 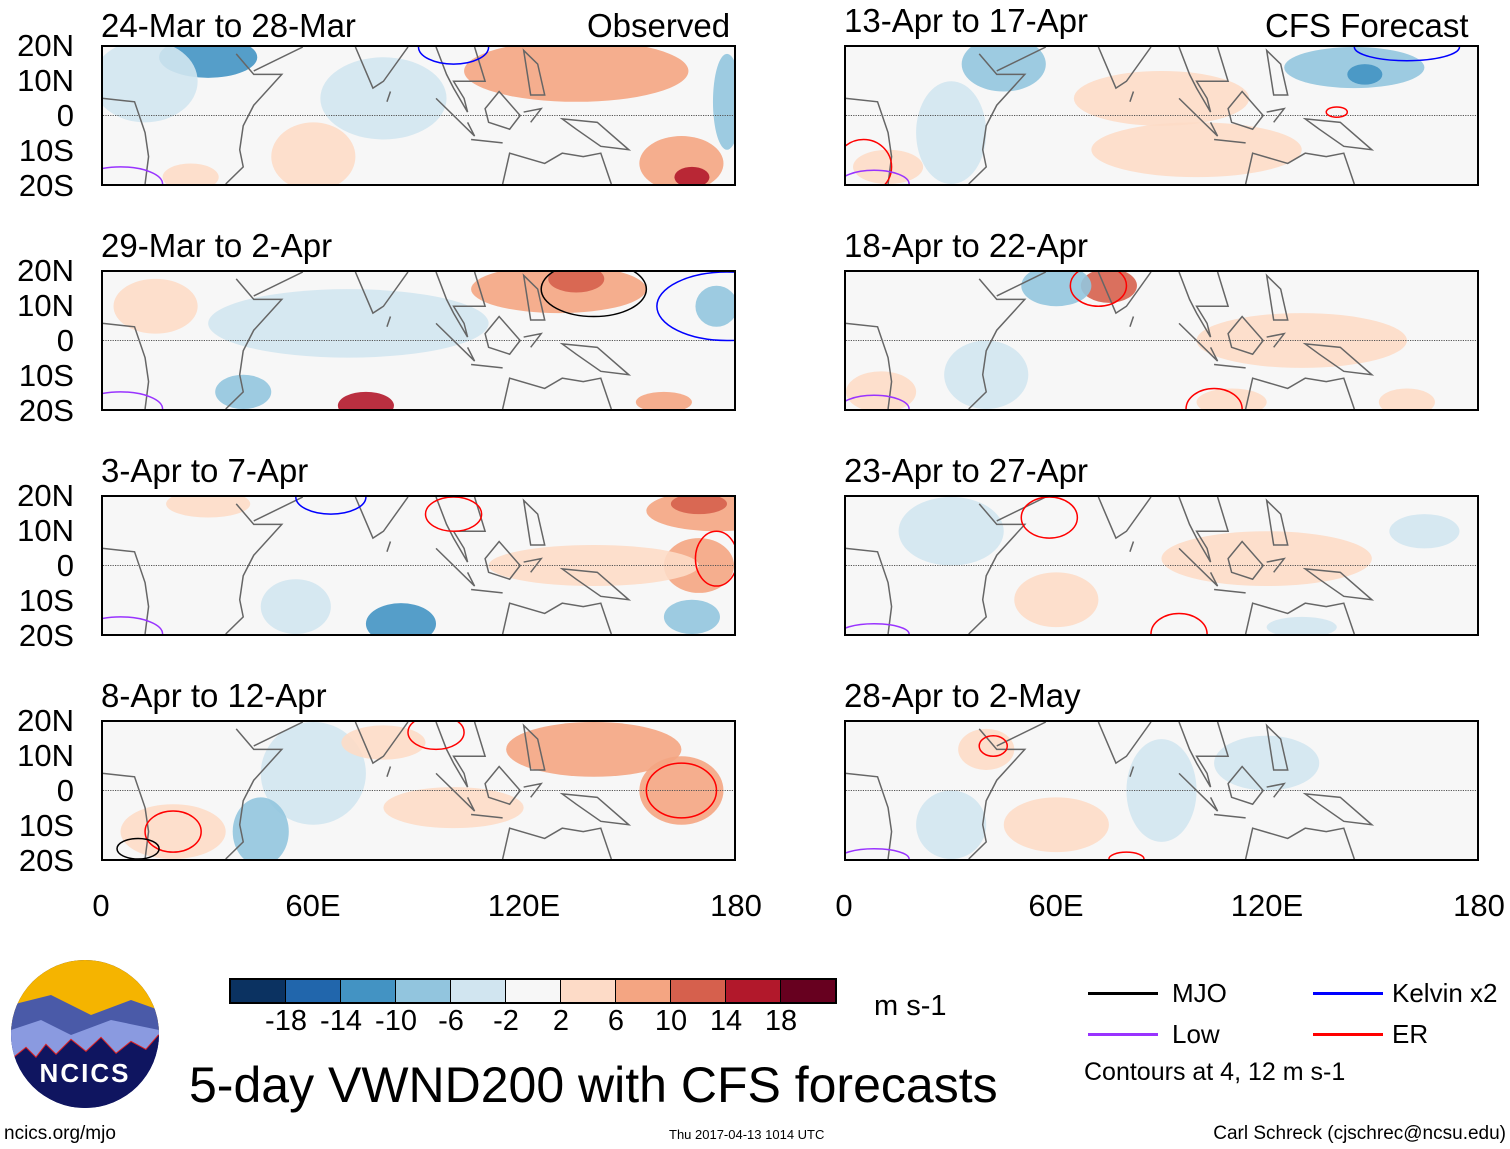 I want to click on colorbar-label: 14, so click(x=726, y=1021).